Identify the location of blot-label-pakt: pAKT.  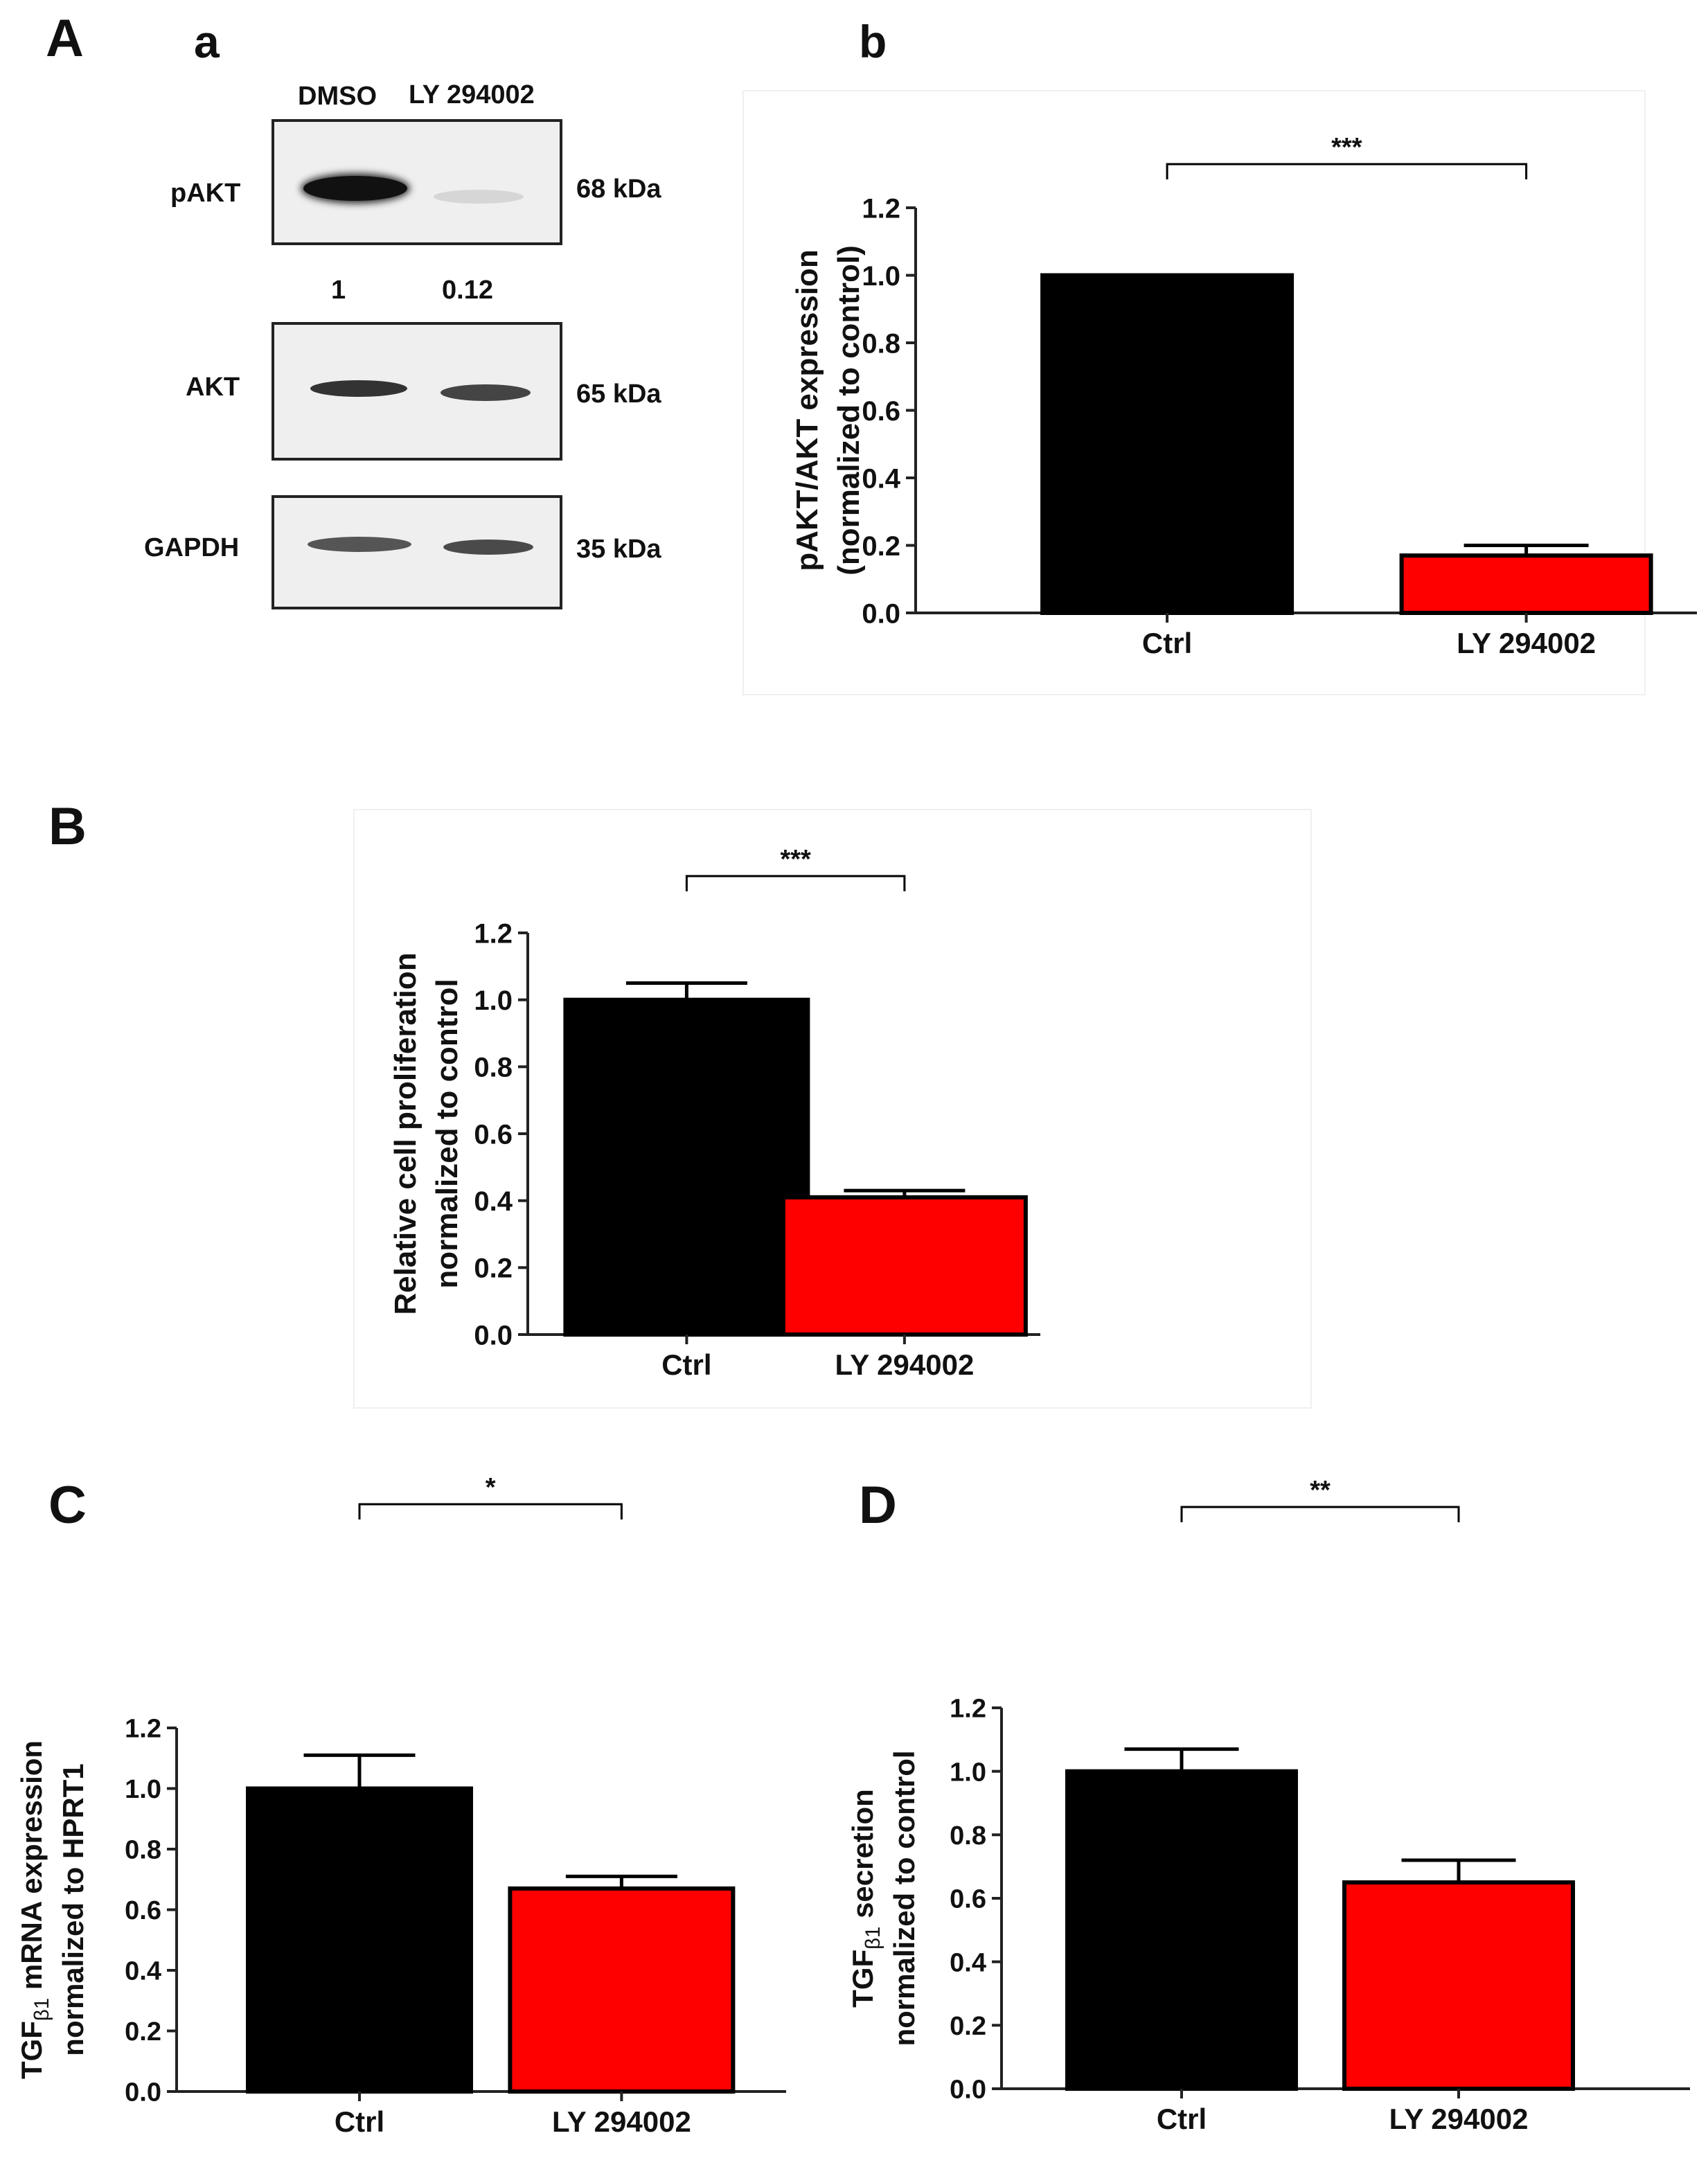
(205, 194).